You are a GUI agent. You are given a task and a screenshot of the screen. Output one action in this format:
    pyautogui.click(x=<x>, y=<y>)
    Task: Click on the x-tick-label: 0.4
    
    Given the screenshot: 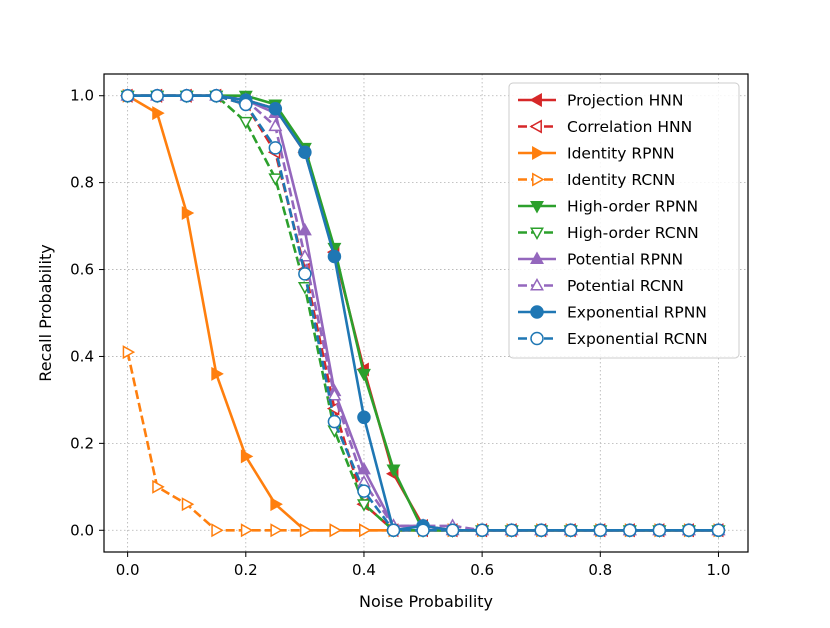 What is the action you would take?
    pyautogui.click(x=364, y=570)
    